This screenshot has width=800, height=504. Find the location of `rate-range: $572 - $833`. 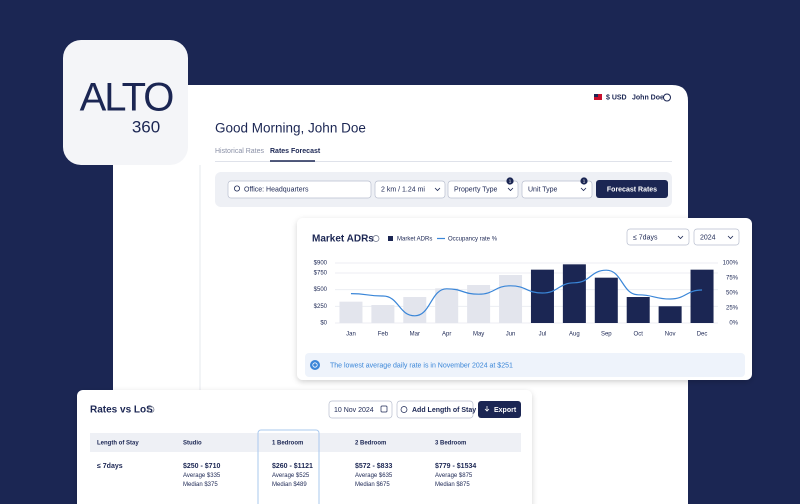

rate-range: $572 - $833 is located at coordinates (373, 466).